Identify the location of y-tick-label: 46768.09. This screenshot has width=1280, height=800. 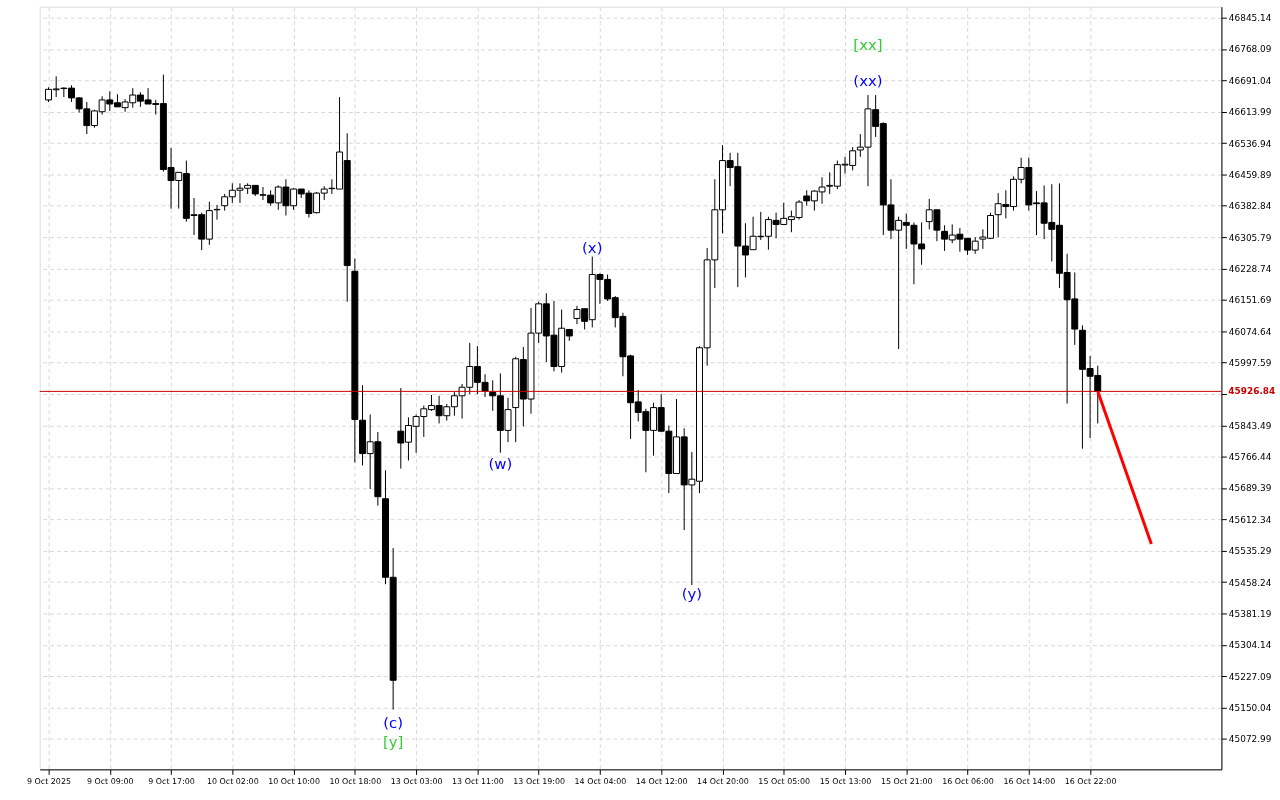
(1250, 49).